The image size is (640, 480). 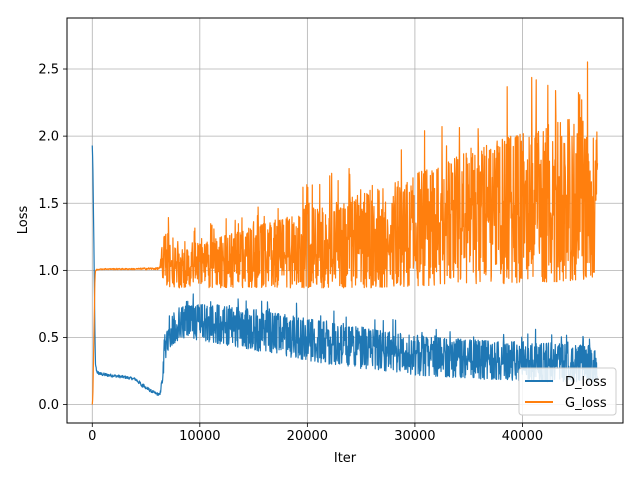 I want to click on x-tick-label: 20000, so click(x=307, y=436).